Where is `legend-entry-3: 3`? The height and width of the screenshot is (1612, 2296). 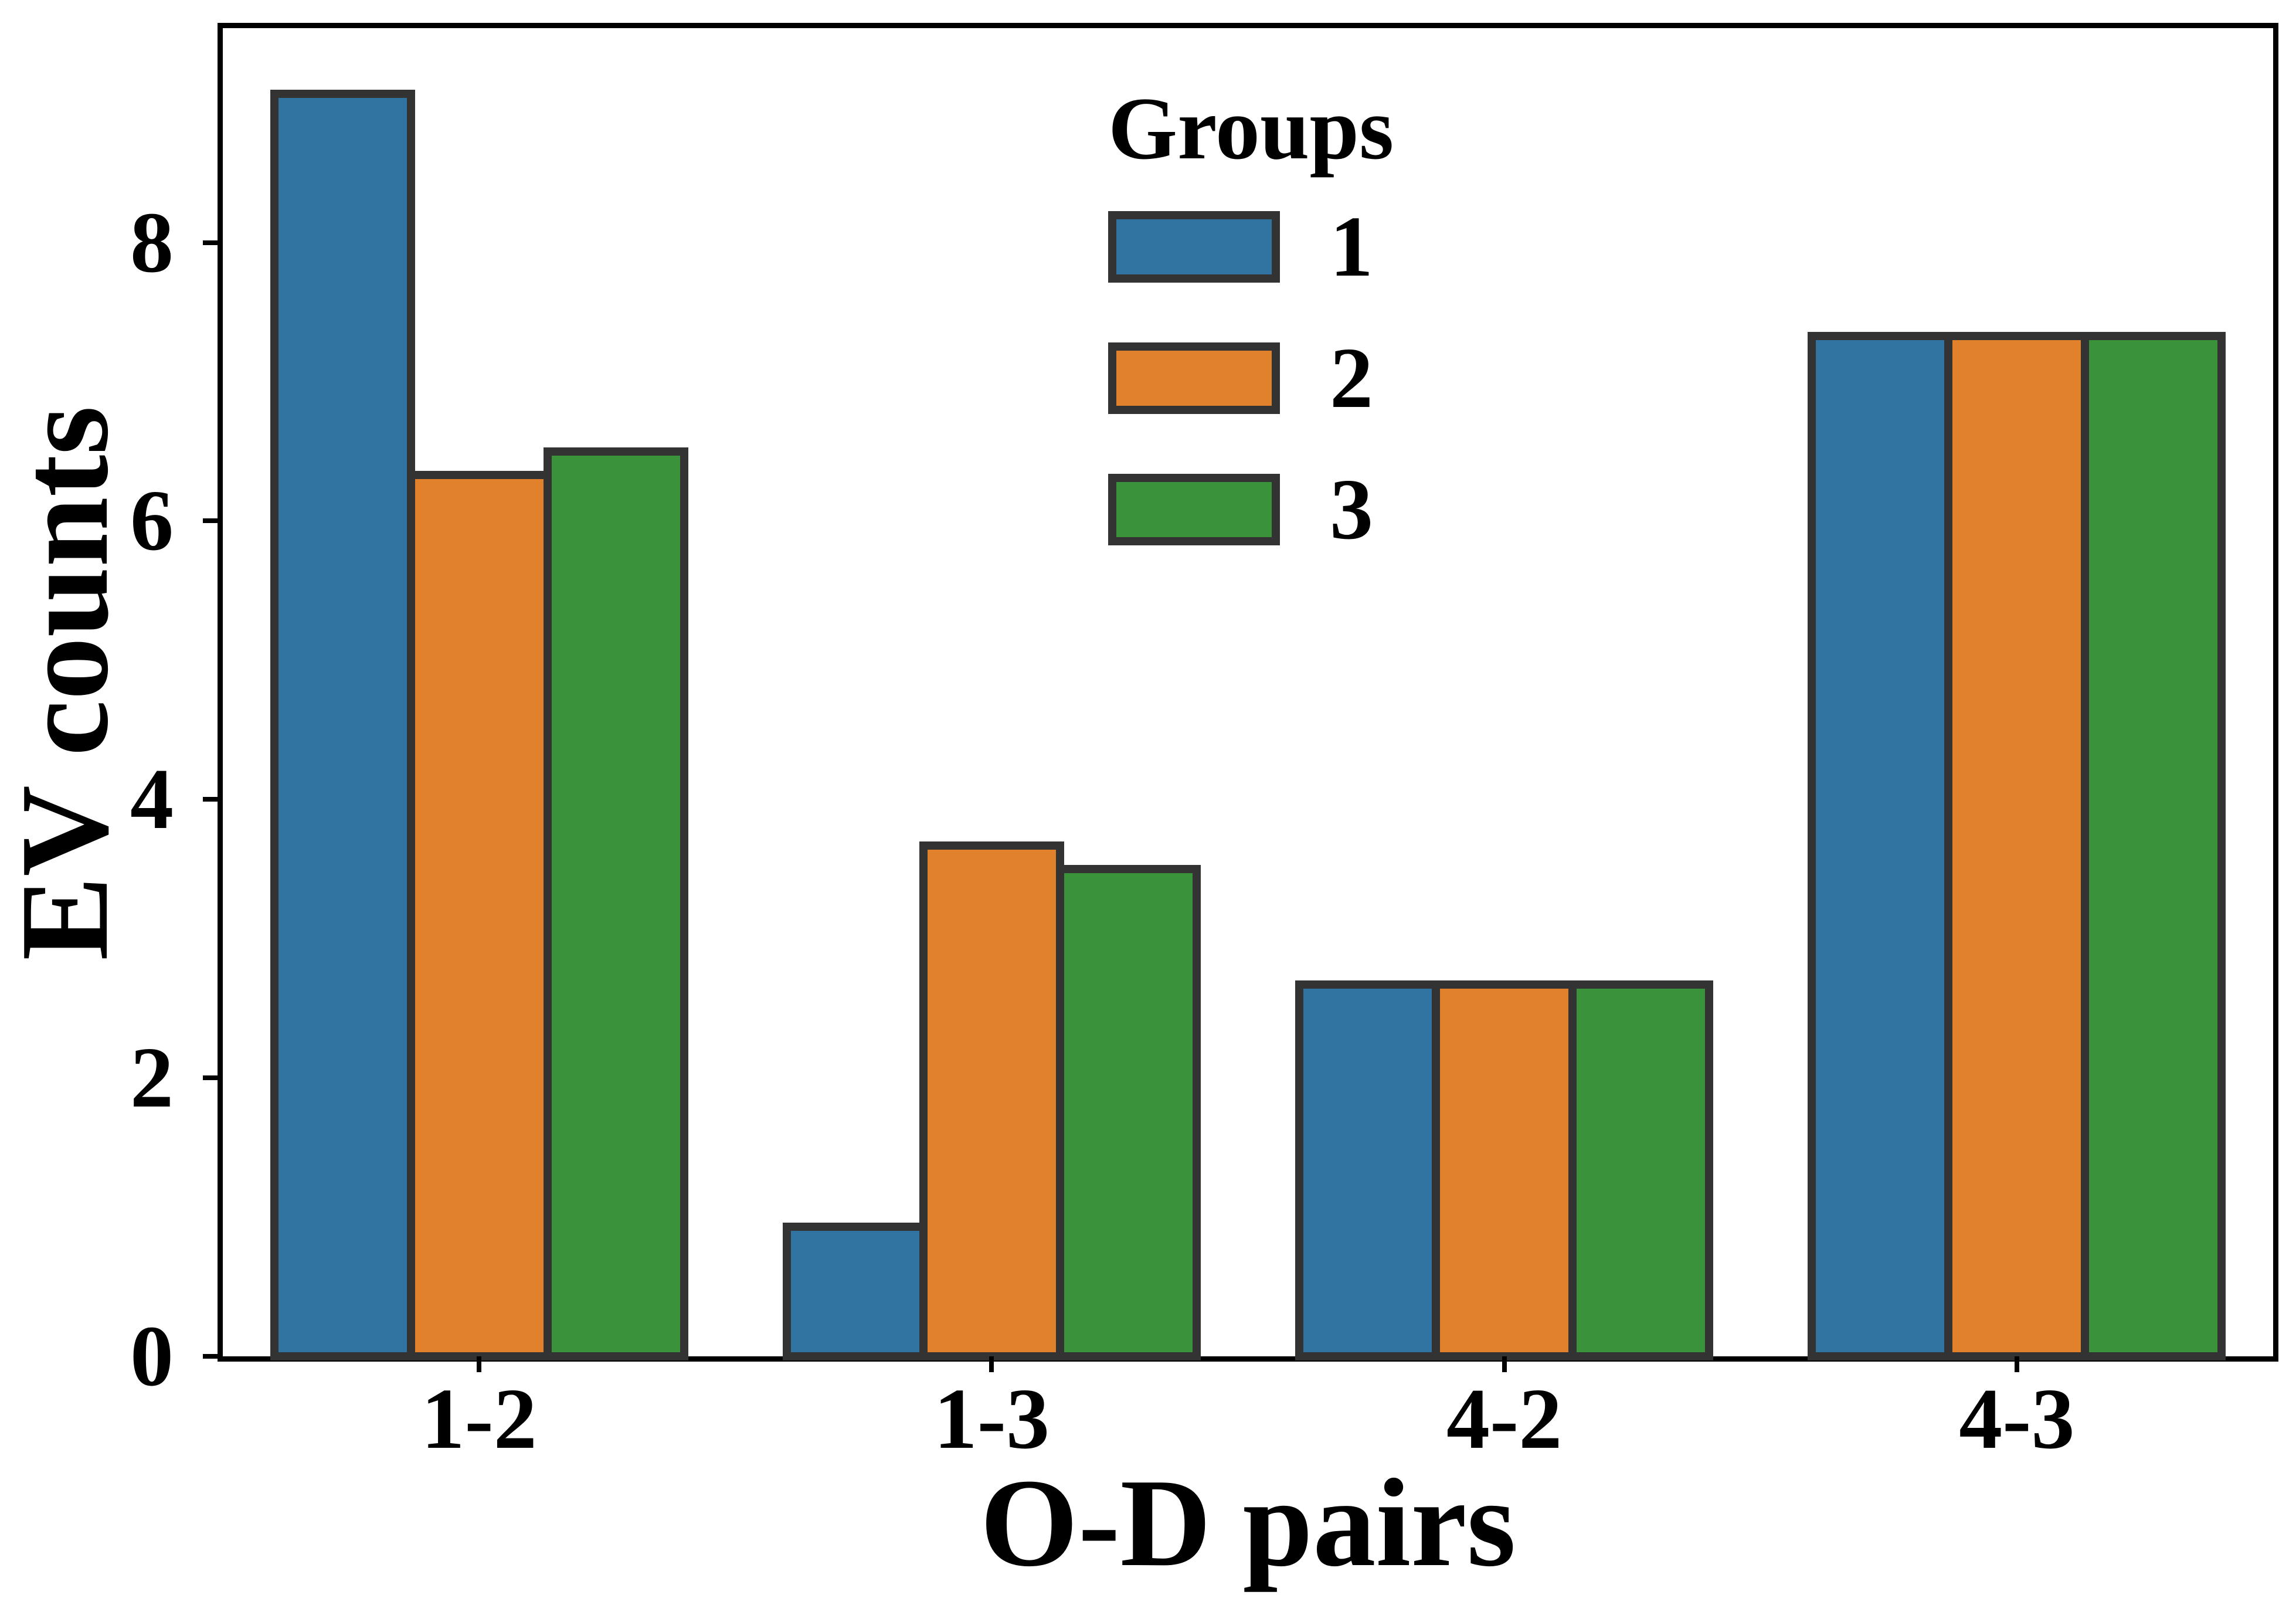 legend-entry-3: 3 is located at coordinates (1248, 509).